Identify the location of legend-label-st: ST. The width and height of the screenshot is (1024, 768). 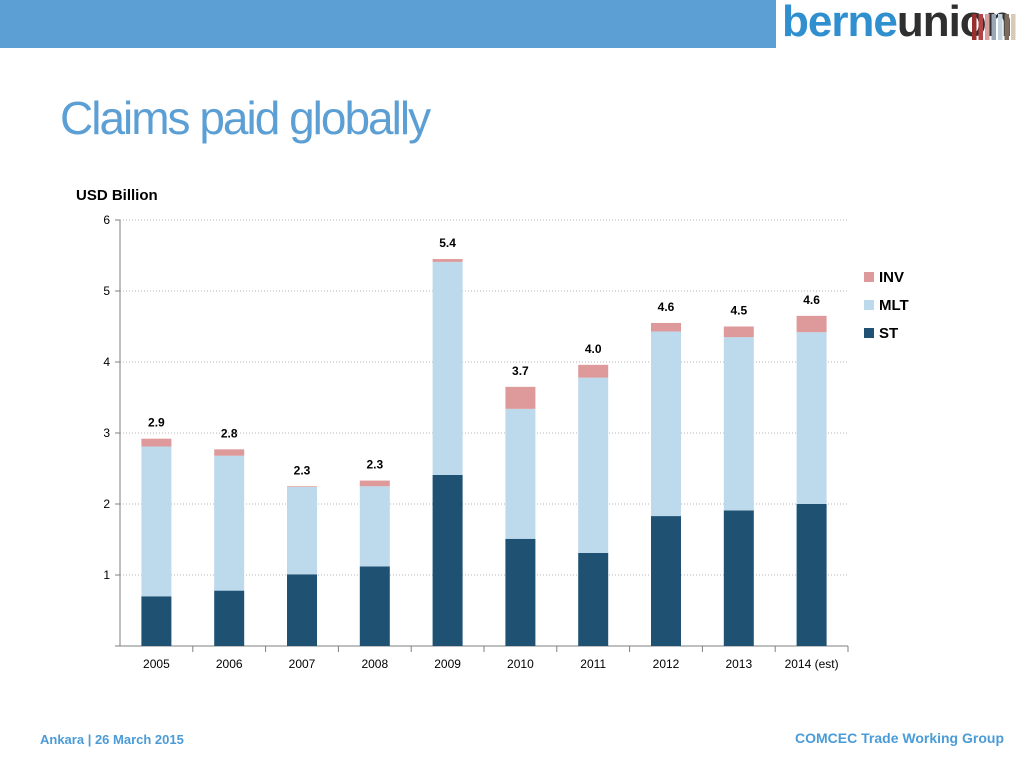
(888, 333).